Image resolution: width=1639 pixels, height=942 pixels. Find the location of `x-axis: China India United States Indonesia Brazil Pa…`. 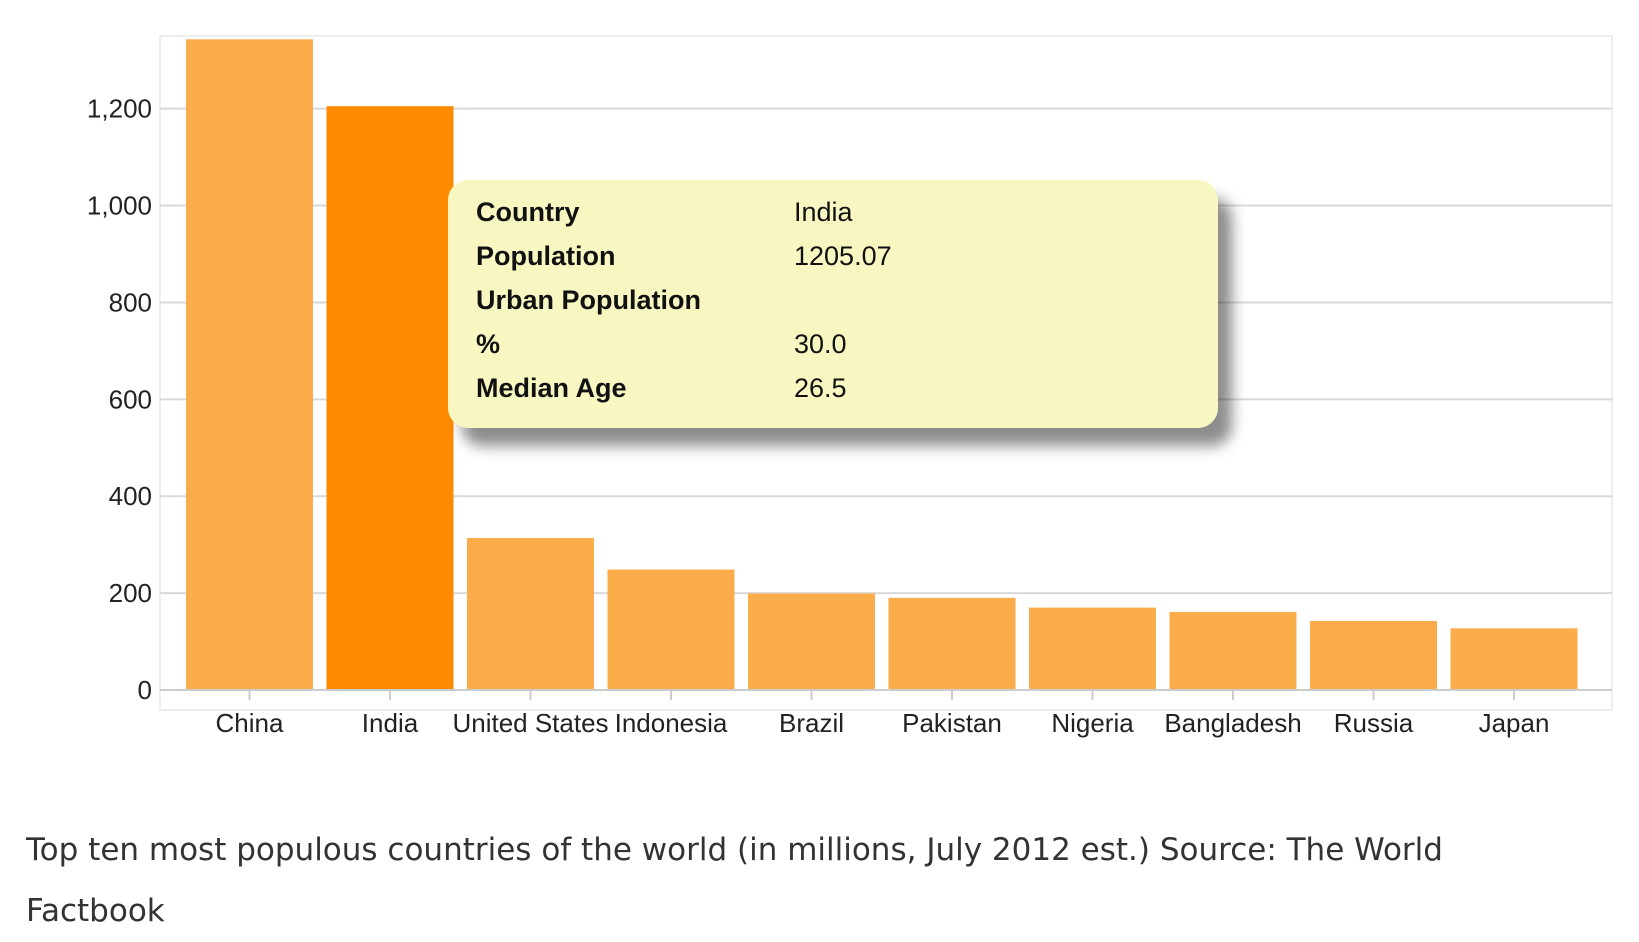

x-axis: China India United States Indonesia Brazil Pa… is located at coordinates (886, 713).